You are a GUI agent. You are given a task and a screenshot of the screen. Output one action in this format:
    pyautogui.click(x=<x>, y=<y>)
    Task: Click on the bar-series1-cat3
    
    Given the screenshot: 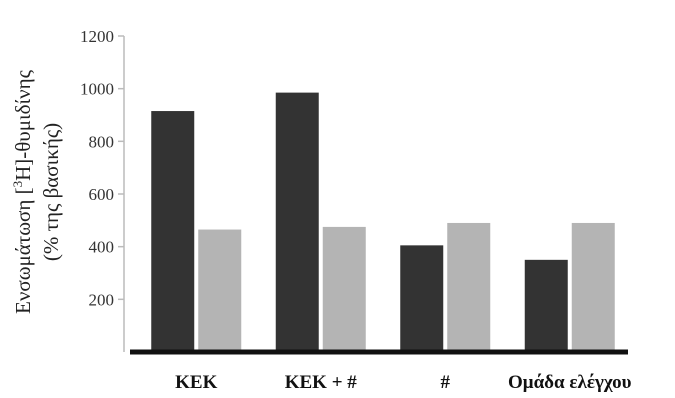 What is the action you would take?
    pyautogui.click(x=422, y=298)
    